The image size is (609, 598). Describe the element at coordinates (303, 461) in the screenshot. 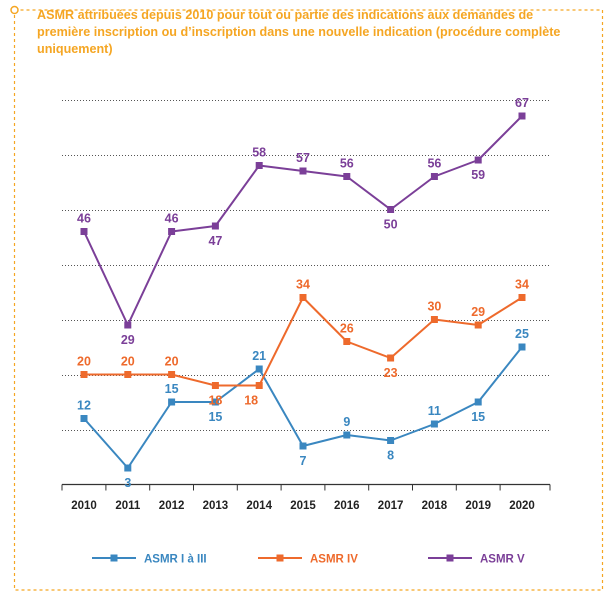

I see `data-label: 7` at that location.